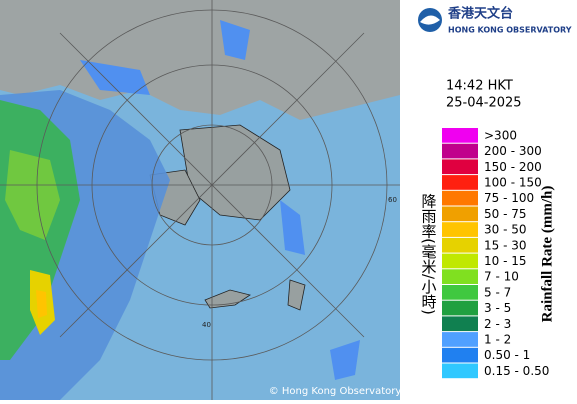 This screenshot has height=404, width=577. What do you see at coordinates (479, 86) in the screenshot?
I see `time: 14:42 HKT` at bounding box center [479, 86].